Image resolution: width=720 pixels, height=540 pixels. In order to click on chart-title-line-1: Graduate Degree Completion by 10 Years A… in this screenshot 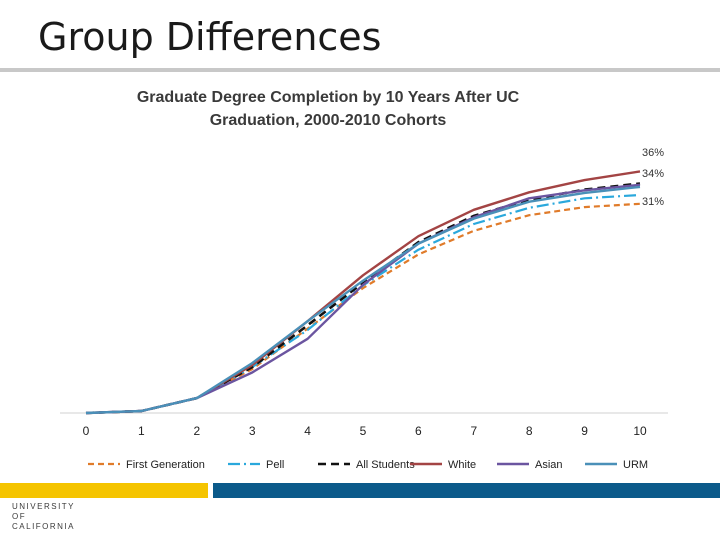, I will do `click(328, 97)`.